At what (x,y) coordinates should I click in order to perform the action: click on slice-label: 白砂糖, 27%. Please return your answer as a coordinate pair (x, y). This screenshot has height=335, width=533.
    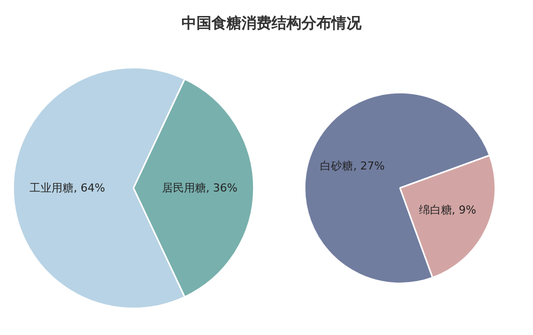
    Looking at the image, I should click on (352, 165).